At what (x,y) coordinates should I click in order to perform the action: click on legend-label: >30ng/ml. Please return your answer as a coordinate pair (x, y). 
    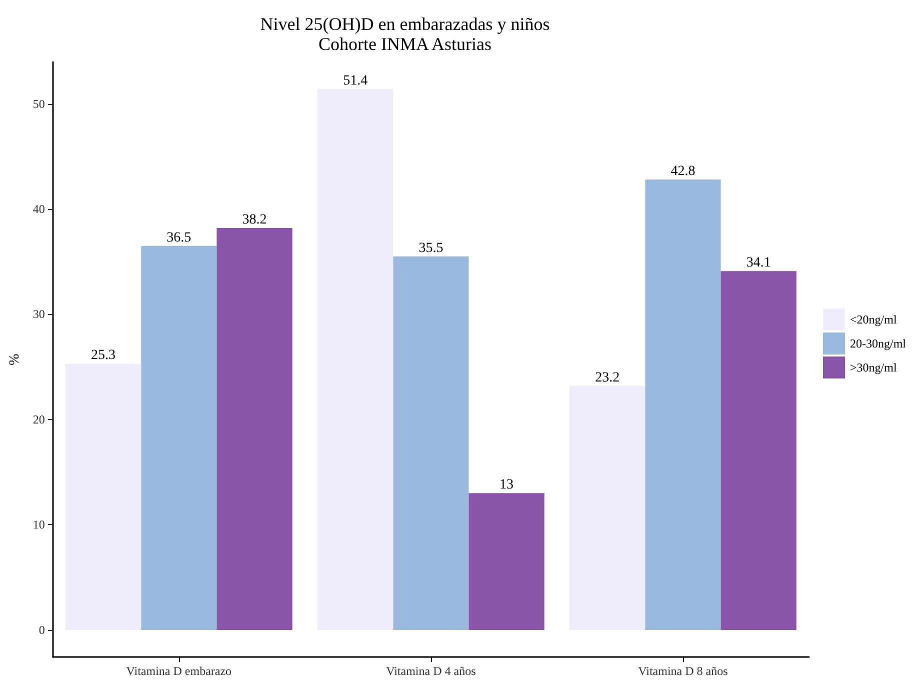
    Looking at the image, I should click on (874, 367).